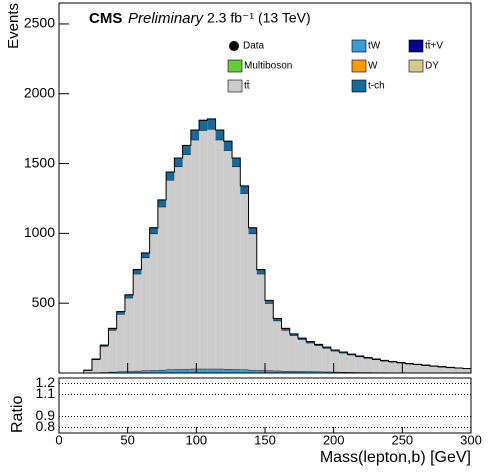 This screenshot has width=496, height=472. I want to click on y-tick-label: 1500, so click(39, 162).